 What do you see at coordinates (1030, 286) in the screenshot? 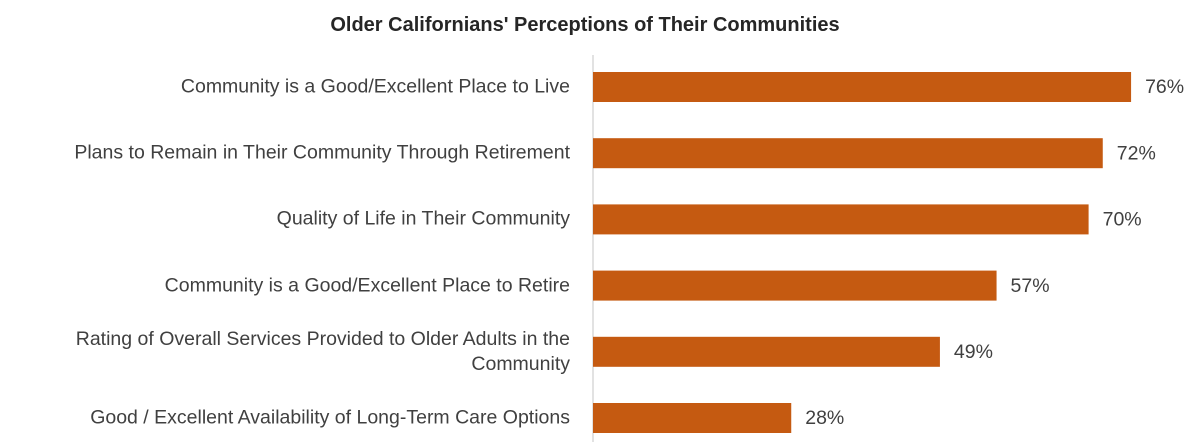
I see `value-label: 57%` at bounding box center [1030, 286].